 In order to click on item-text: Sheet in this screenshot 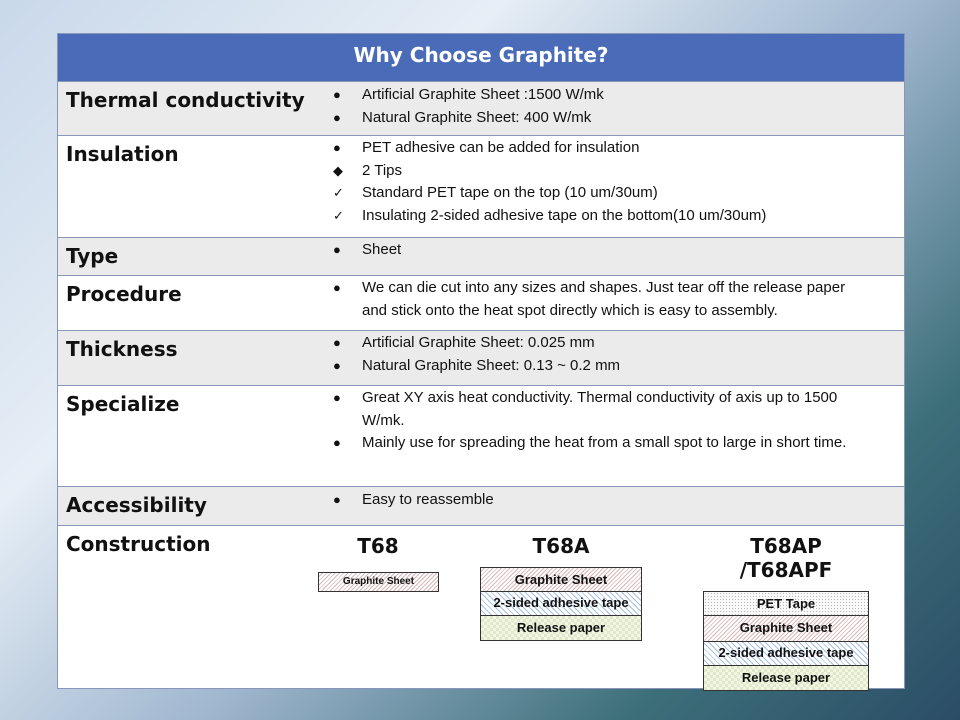, I will do `click(382, 249)`.